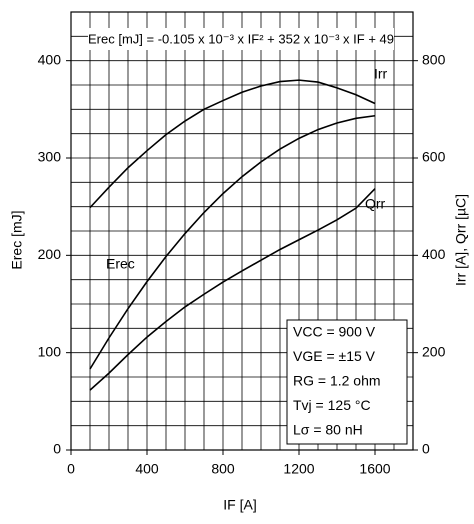 This screenshot has width=474, height=524. Describe the element at coordinates (461, 240) in the screenshot. I see `y2-axis-title: Irr [A], Qrr [µC]` at that location.